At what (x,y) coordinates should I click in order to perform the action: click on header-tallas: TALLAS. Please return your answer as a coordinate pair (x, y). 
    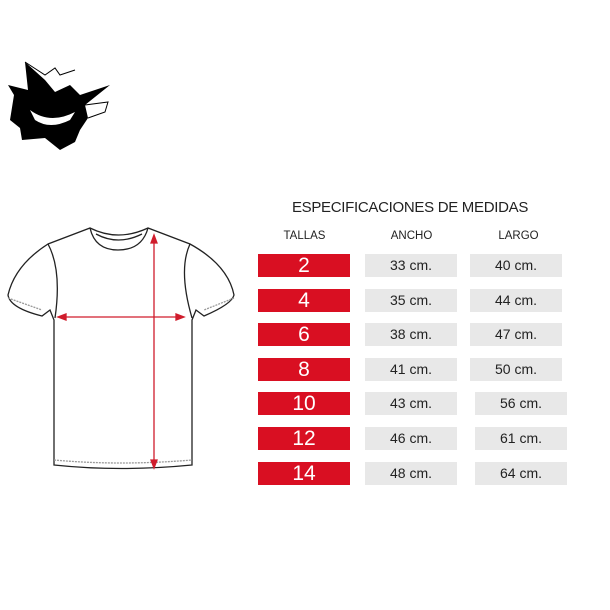
    Looking at the image, I should click on (304, 236).